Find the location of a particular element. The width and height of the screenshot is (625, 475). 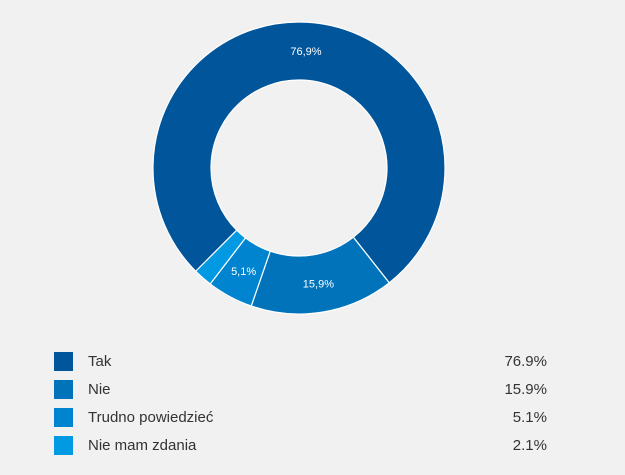

legend-label-nie: Nie is located at coordinates (99, 389).